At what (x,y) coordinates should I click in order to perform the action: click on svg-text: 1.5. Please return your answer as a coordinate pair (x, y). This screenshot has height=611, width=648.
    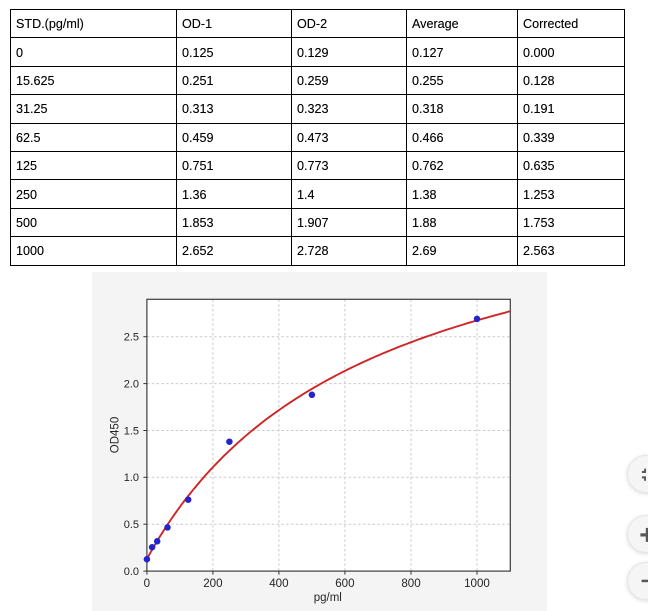
    Looking at the image, I should click on (131, 431).